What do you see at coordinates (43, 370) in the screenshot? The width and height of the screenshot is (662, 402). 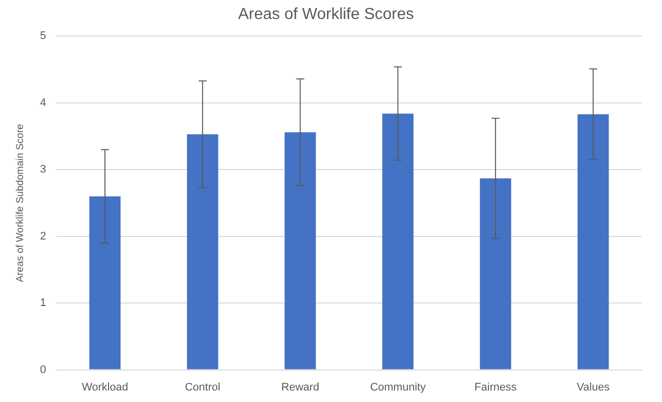 I see `y-tick-label: 0` at bounding box center [43, 370].